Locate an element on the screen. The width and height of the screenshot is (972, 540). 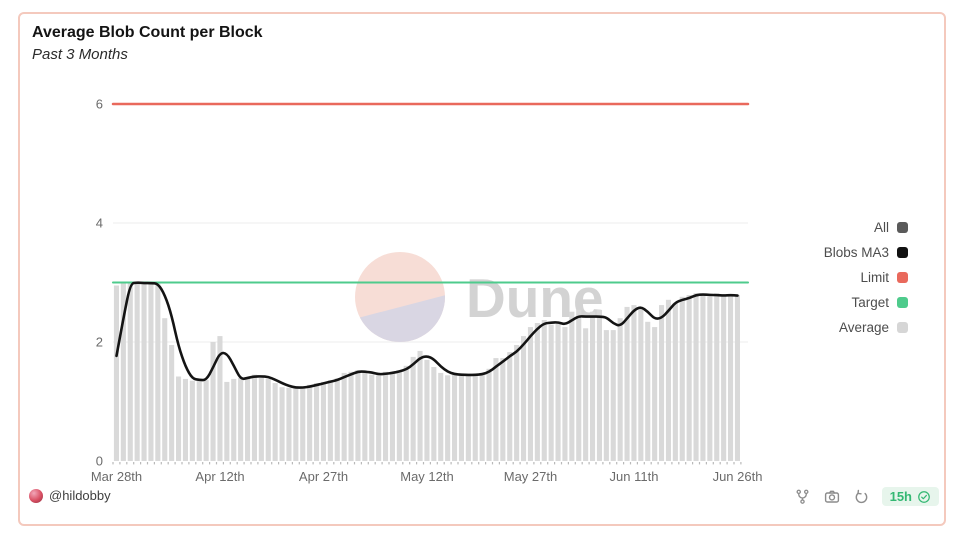
line-series-blobs-ma3 is located at coordinates (427, 335).